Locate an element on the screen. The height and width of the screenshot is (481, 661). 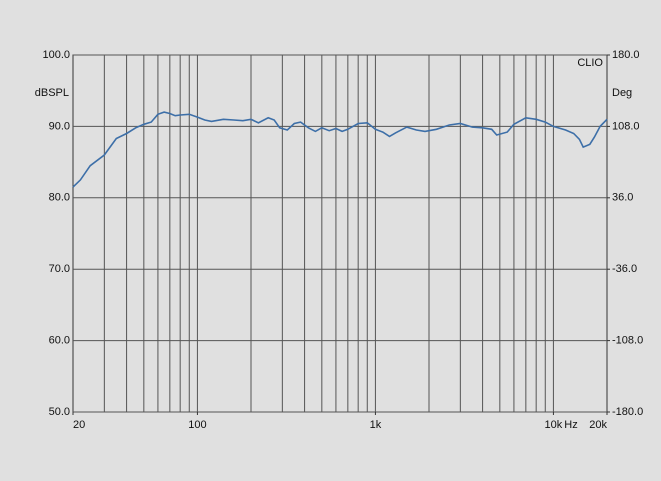
y-tick-label: 80.0 is located at coordinates (59, 198).